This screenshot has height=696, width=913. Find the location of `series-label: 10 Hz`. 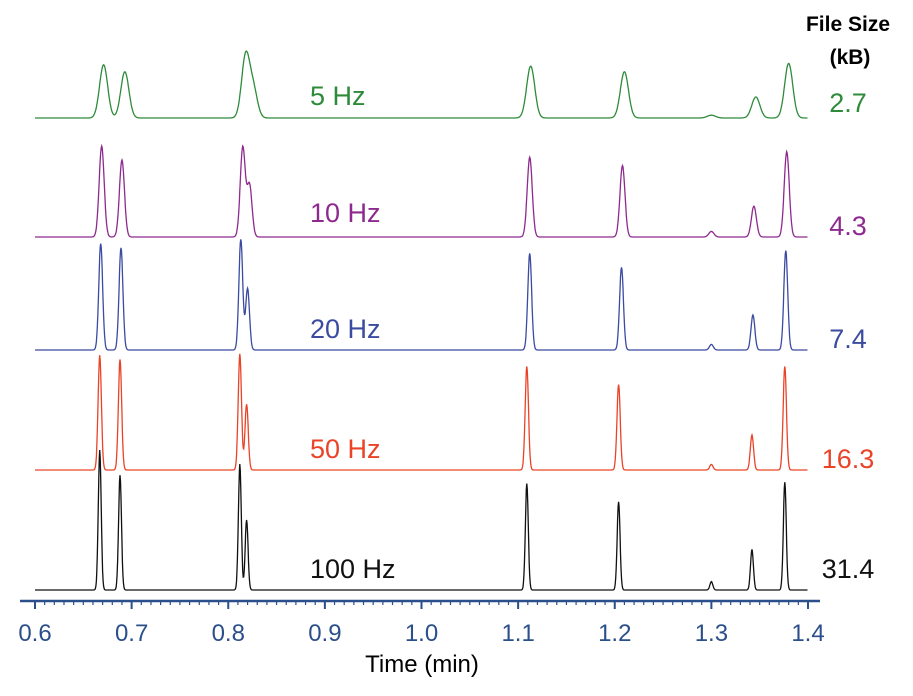

series-label: 10 Hz is located at coordinates (345, 213).